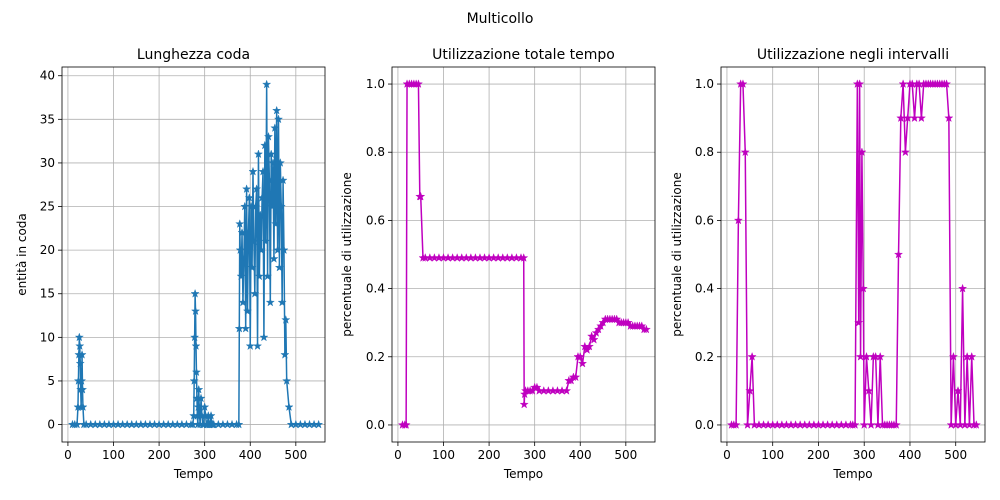  I want to click on y-tick-label: 25, so click(47, 207).